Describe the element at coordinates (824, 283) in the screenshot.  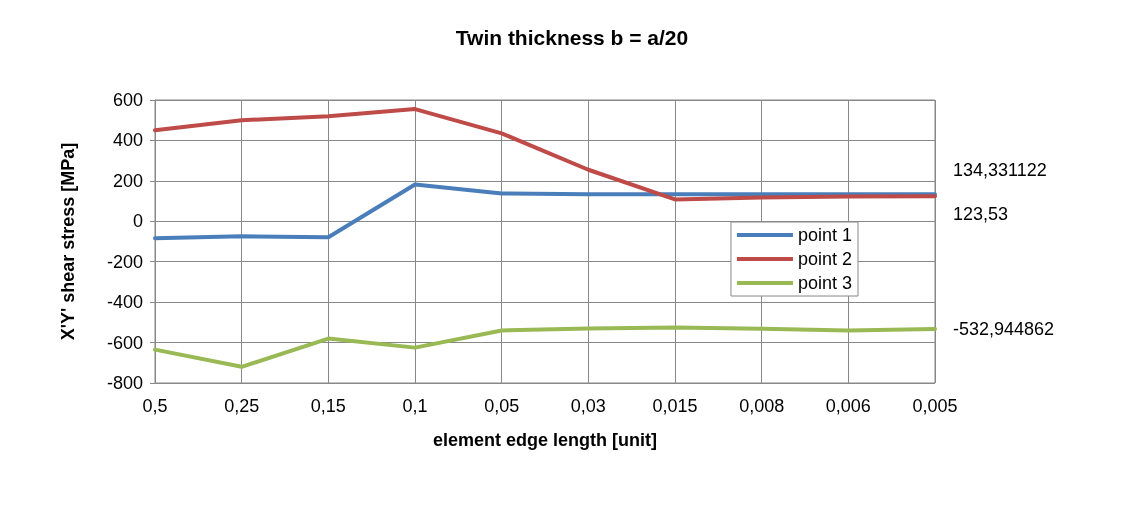
I see `legend-label: point 3` at that location.